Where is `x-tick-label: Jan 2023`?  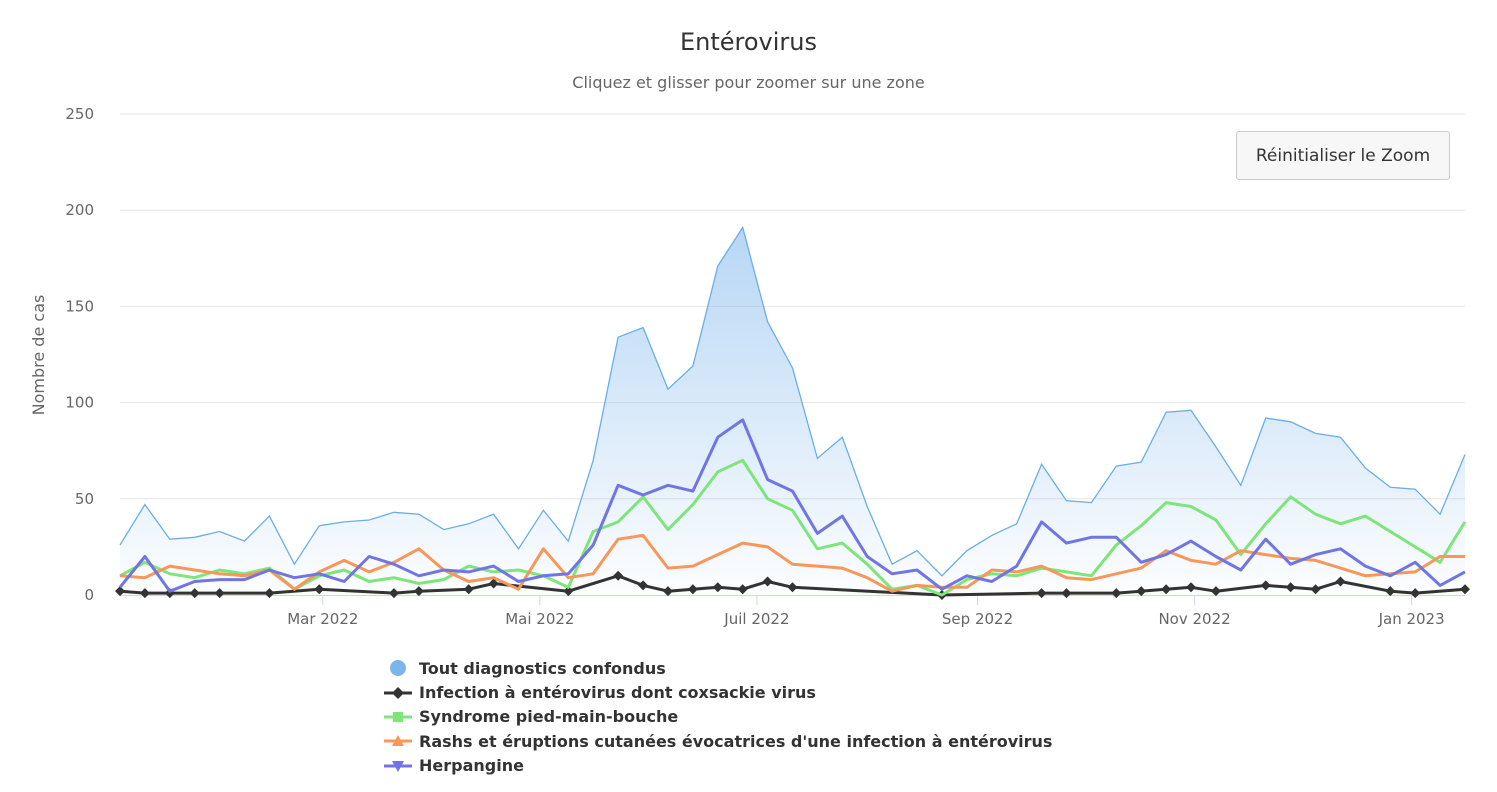 x-tick-label: Jan 2023 is located at coordinates (1411, 619).